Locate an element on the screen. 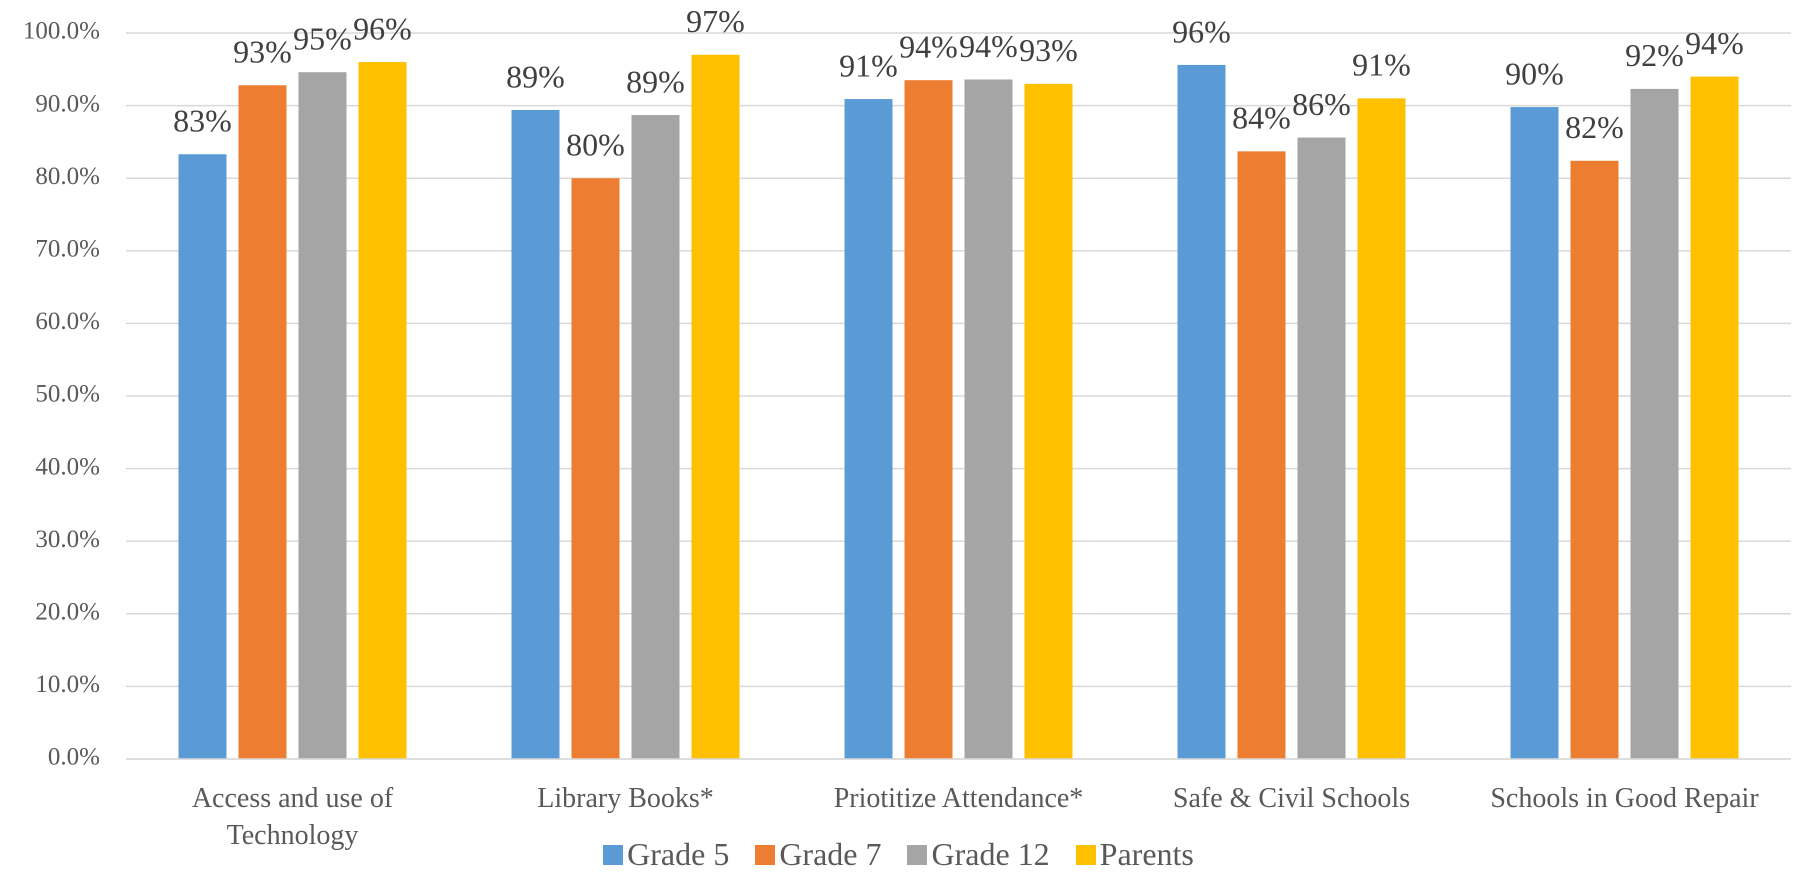  legend-label: Grade 5 is located at coordinates (678, 854).